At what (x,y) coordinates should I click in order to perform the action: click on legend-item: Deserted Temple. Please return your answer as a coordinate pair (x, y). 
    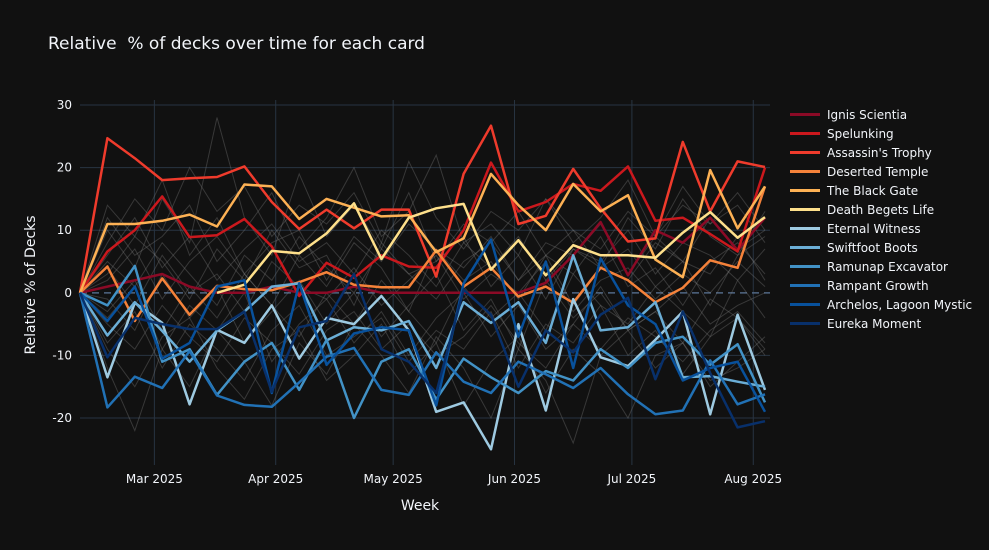
    Looking at the image, I should click on (881, 171).